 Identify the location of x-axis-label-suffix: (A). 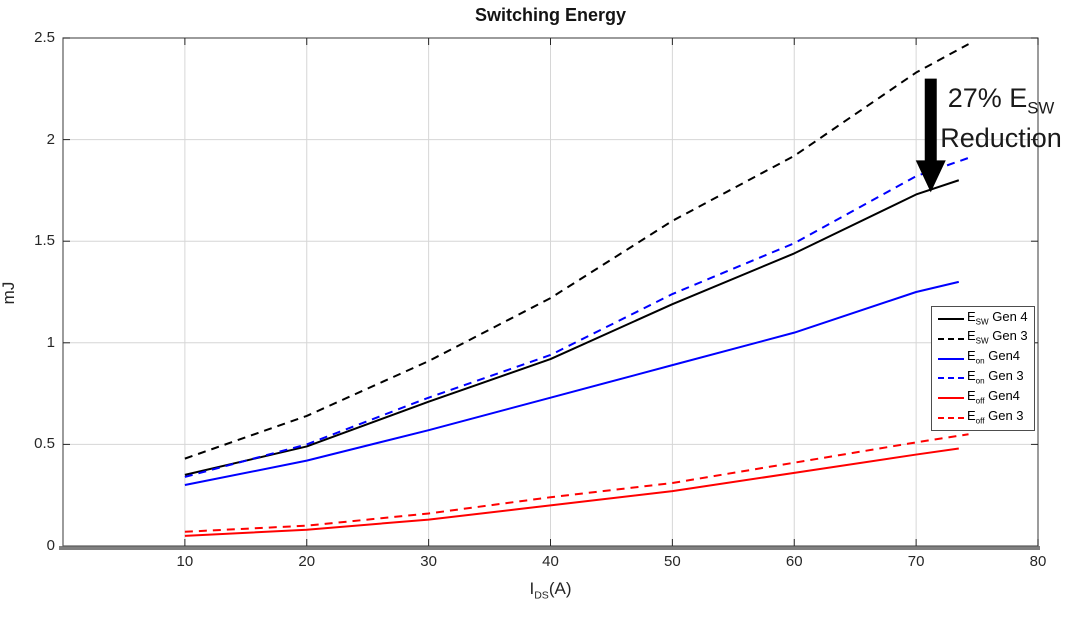
(560, 588).